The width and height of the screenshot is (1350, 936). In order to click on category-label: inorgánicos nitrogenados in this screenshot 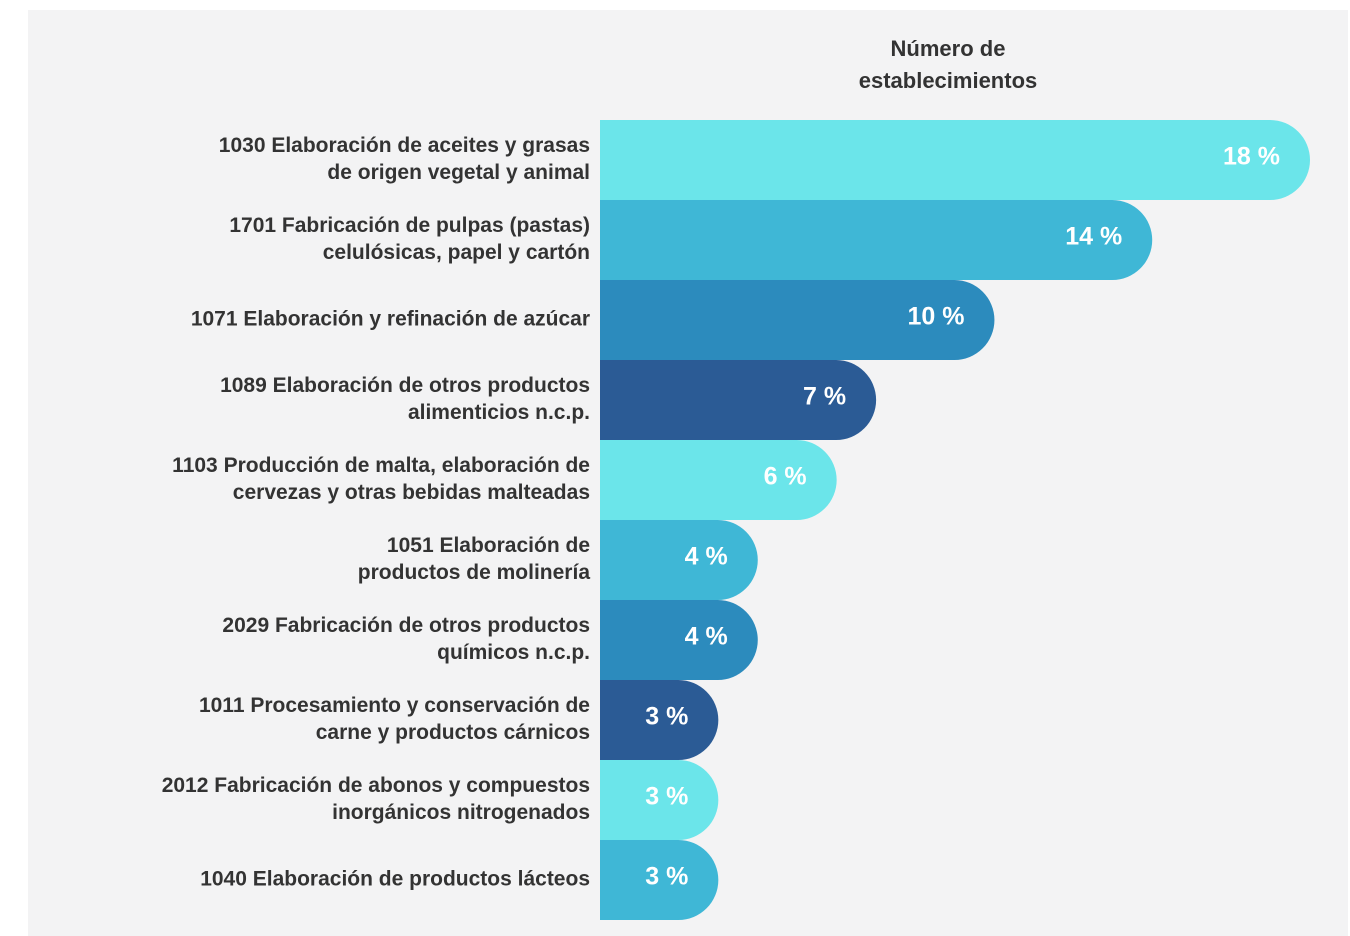, I will do `click(461, 812)`.